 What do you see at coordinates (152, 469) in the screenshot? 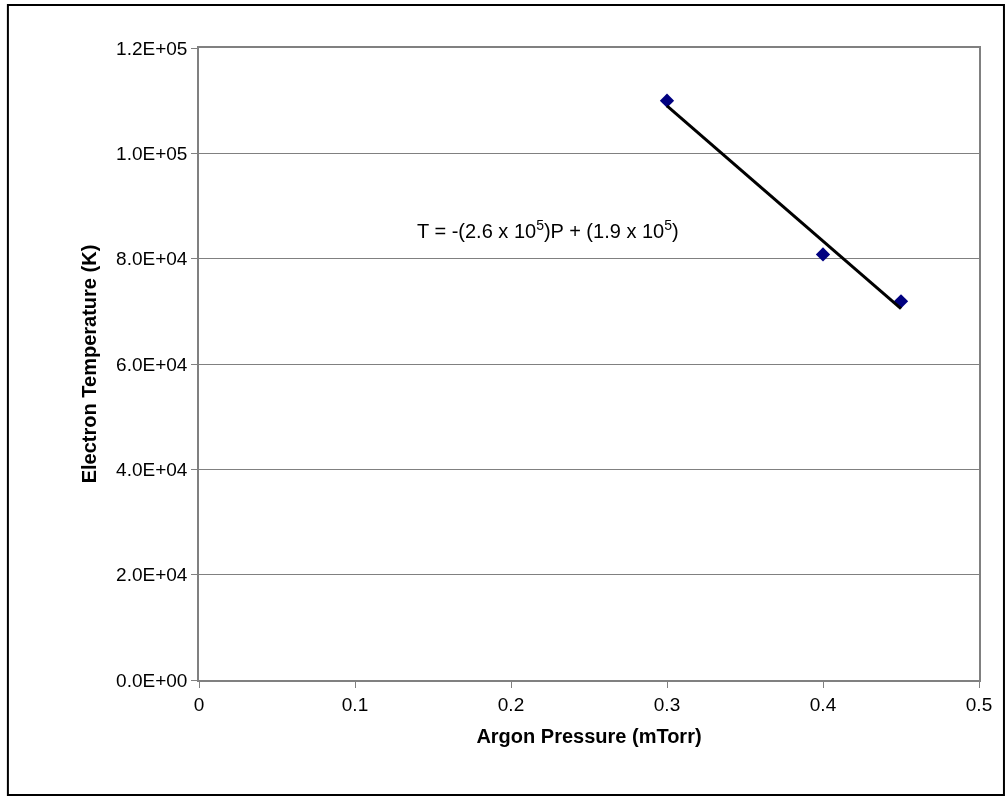
I see `y-tick-label: 4.0E+04` at bounding box center [152, 469].